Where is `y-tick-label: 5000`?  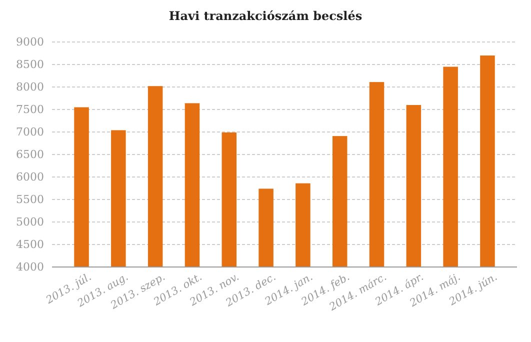 y-tick-label: 5000 is located at coordinates (30, 222).